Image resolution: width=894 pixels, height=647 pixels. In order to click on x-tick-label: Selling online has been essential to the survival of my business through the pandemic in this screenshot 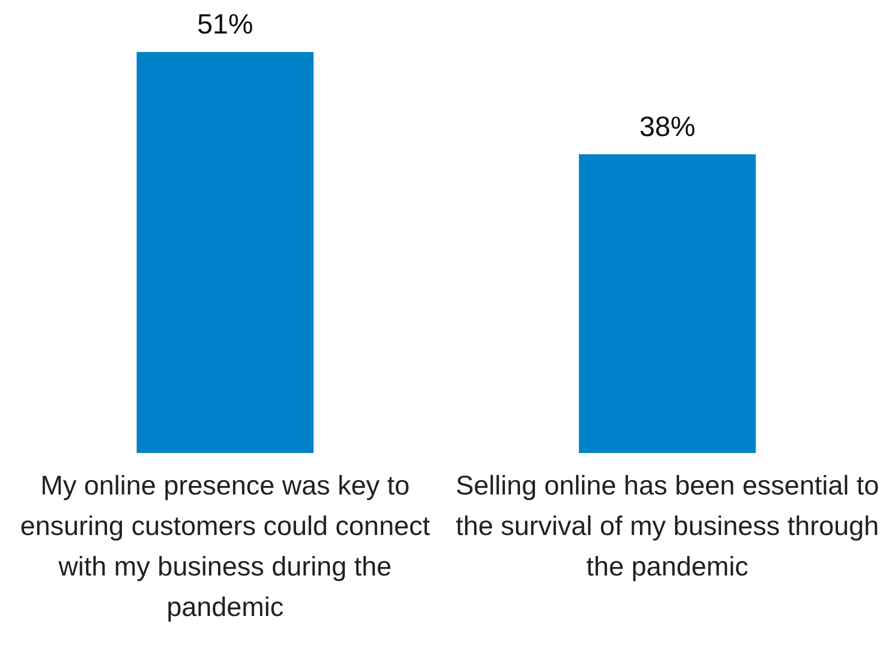, I will do `click(668, 526)`.